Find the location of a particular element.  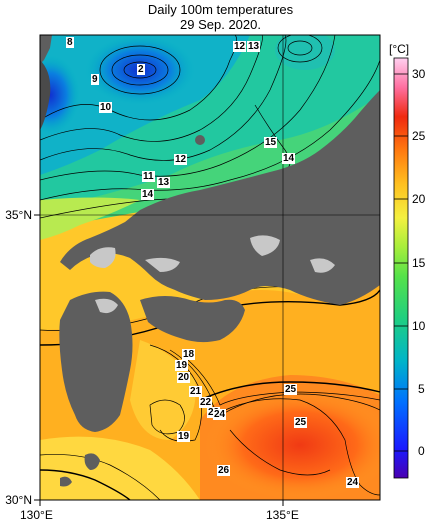

contour-label: 21 is located at coordinates (196, 391).